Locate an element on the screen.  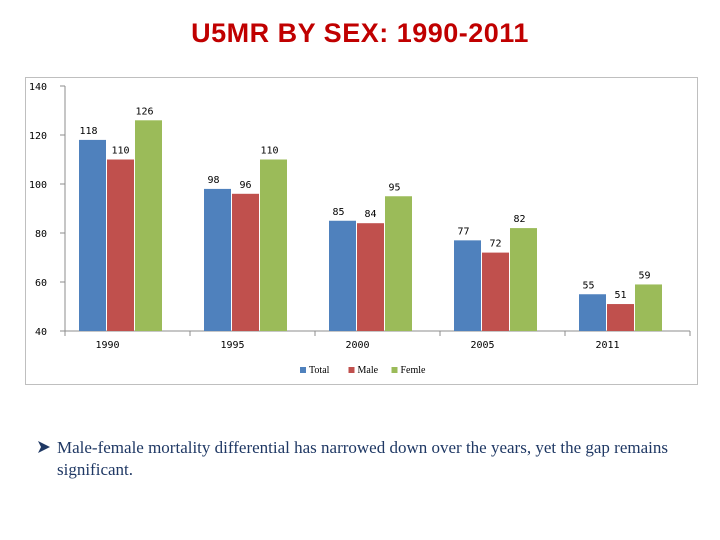
legend-swatch-femle is located at coordinates (394, 370).